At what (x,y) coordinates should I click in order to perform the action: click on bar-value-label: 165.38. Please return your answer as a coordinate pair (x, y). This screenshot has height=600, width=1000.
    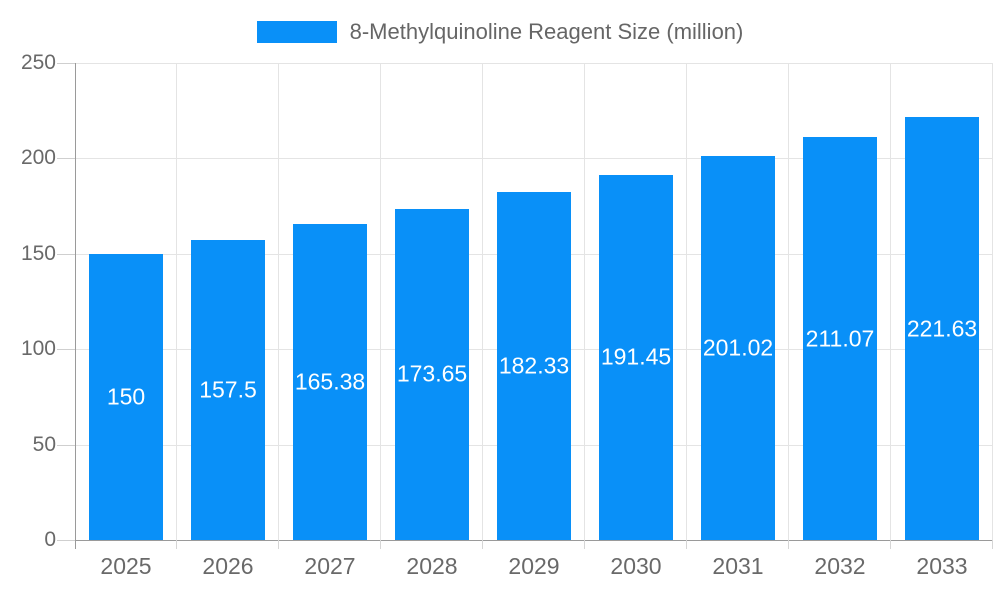
    Looking at the image, I should click on (330, 381).